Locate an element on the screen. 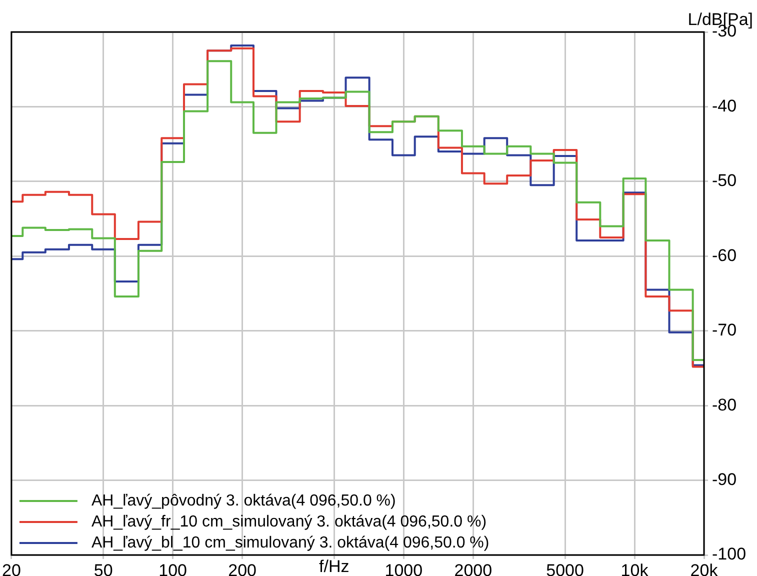 The width and height of the screenshot is (757, 576). x-tick-label: 50 is located at coordinates (103, 568).